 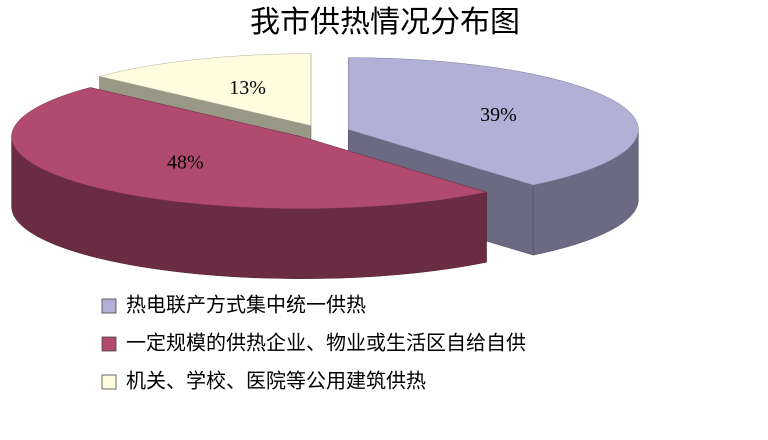 I want to click on value-label: 13%, so click(x=247, y=88).